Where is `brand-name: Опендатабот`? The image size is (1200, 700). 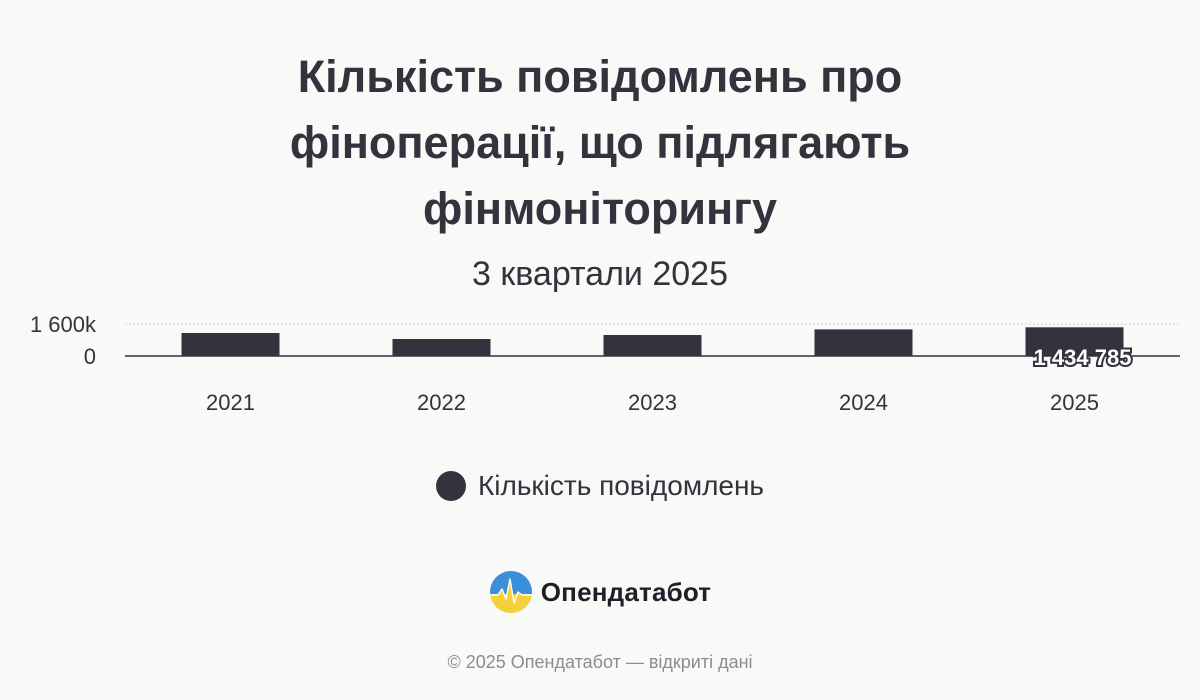 brand-name: Опендатабот is located at coordinates (626, 591).